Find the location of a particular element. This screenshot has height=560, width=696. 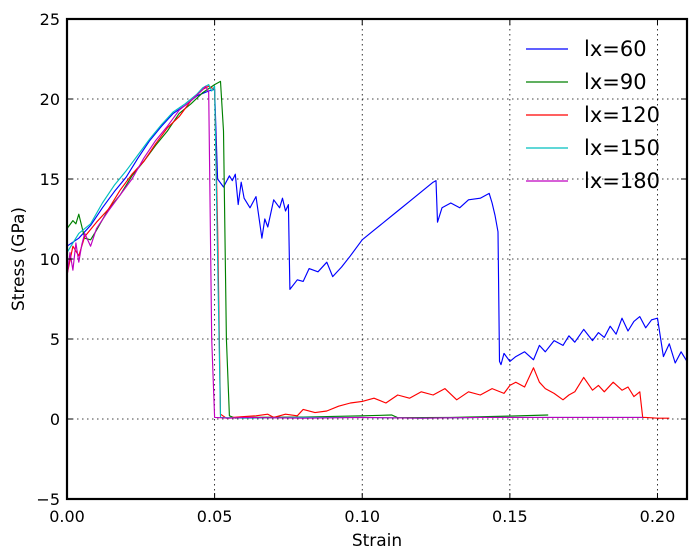

legend: lx=60 lx=90 lx=120 lx=150 lx=180 is located at coordinates (593, 115).